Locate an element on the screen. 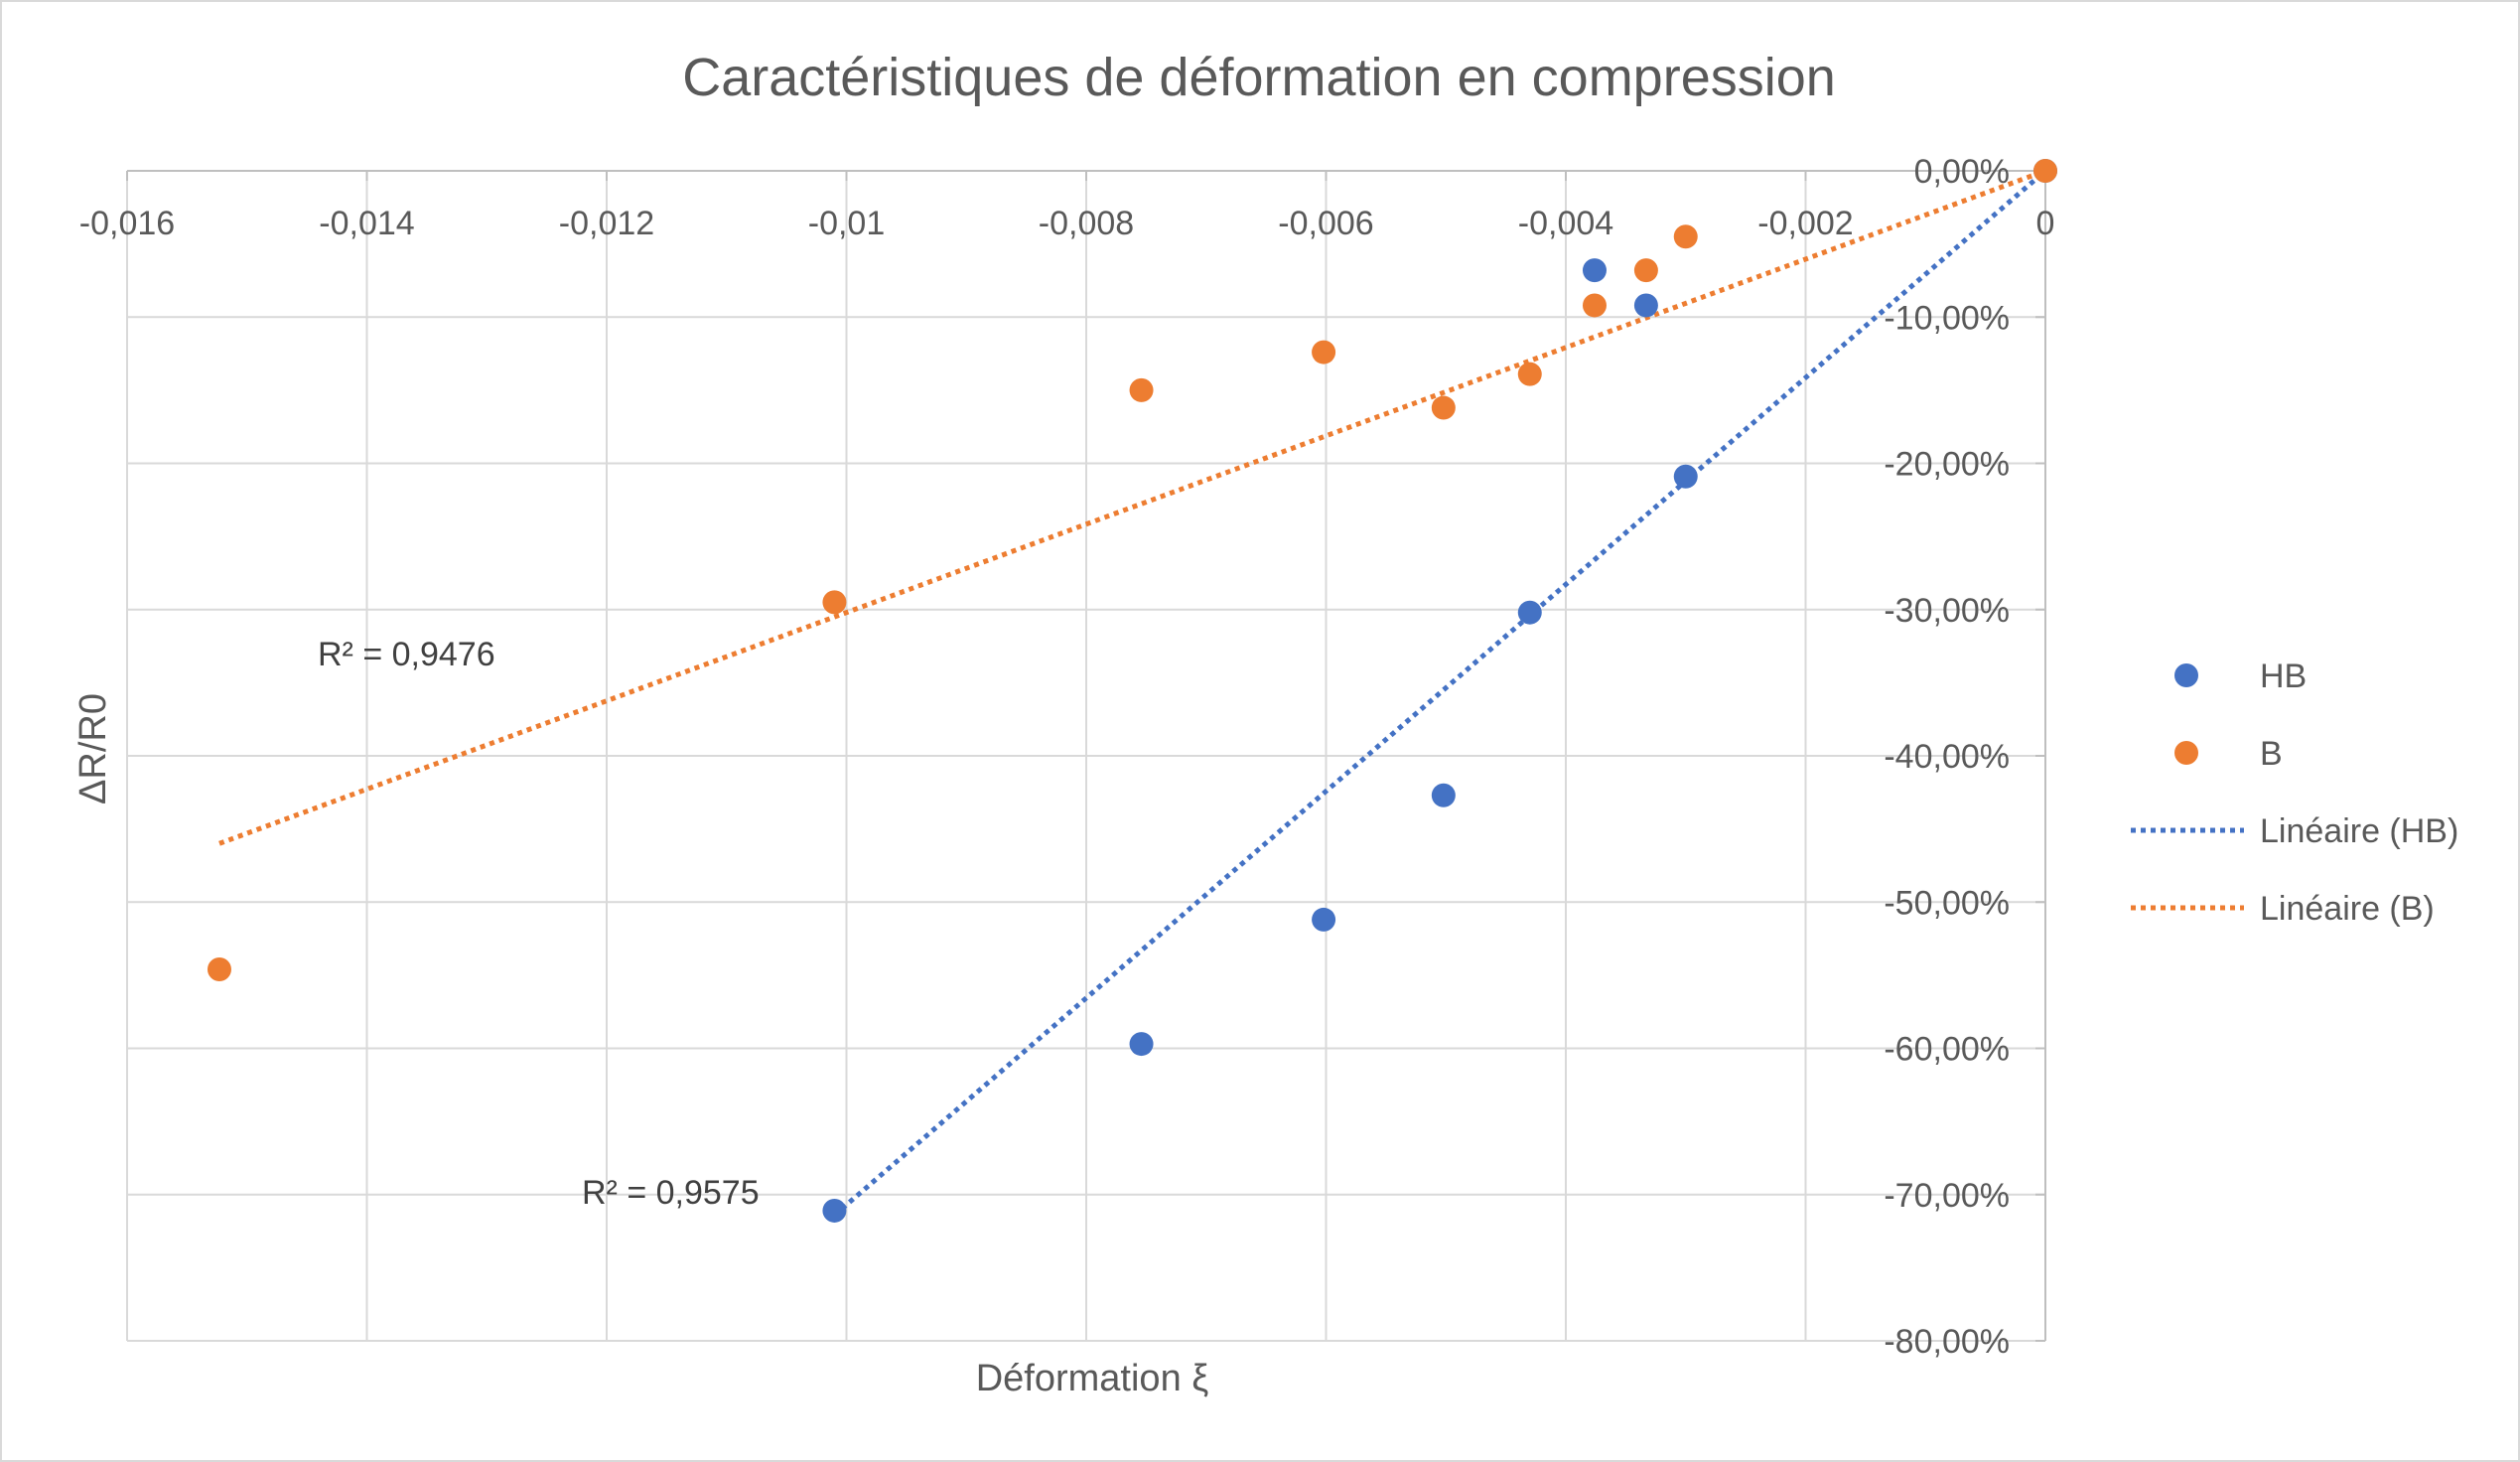  legend-item-trend-hb: Linéaire (HB) is located at coordinates (2294, 831).